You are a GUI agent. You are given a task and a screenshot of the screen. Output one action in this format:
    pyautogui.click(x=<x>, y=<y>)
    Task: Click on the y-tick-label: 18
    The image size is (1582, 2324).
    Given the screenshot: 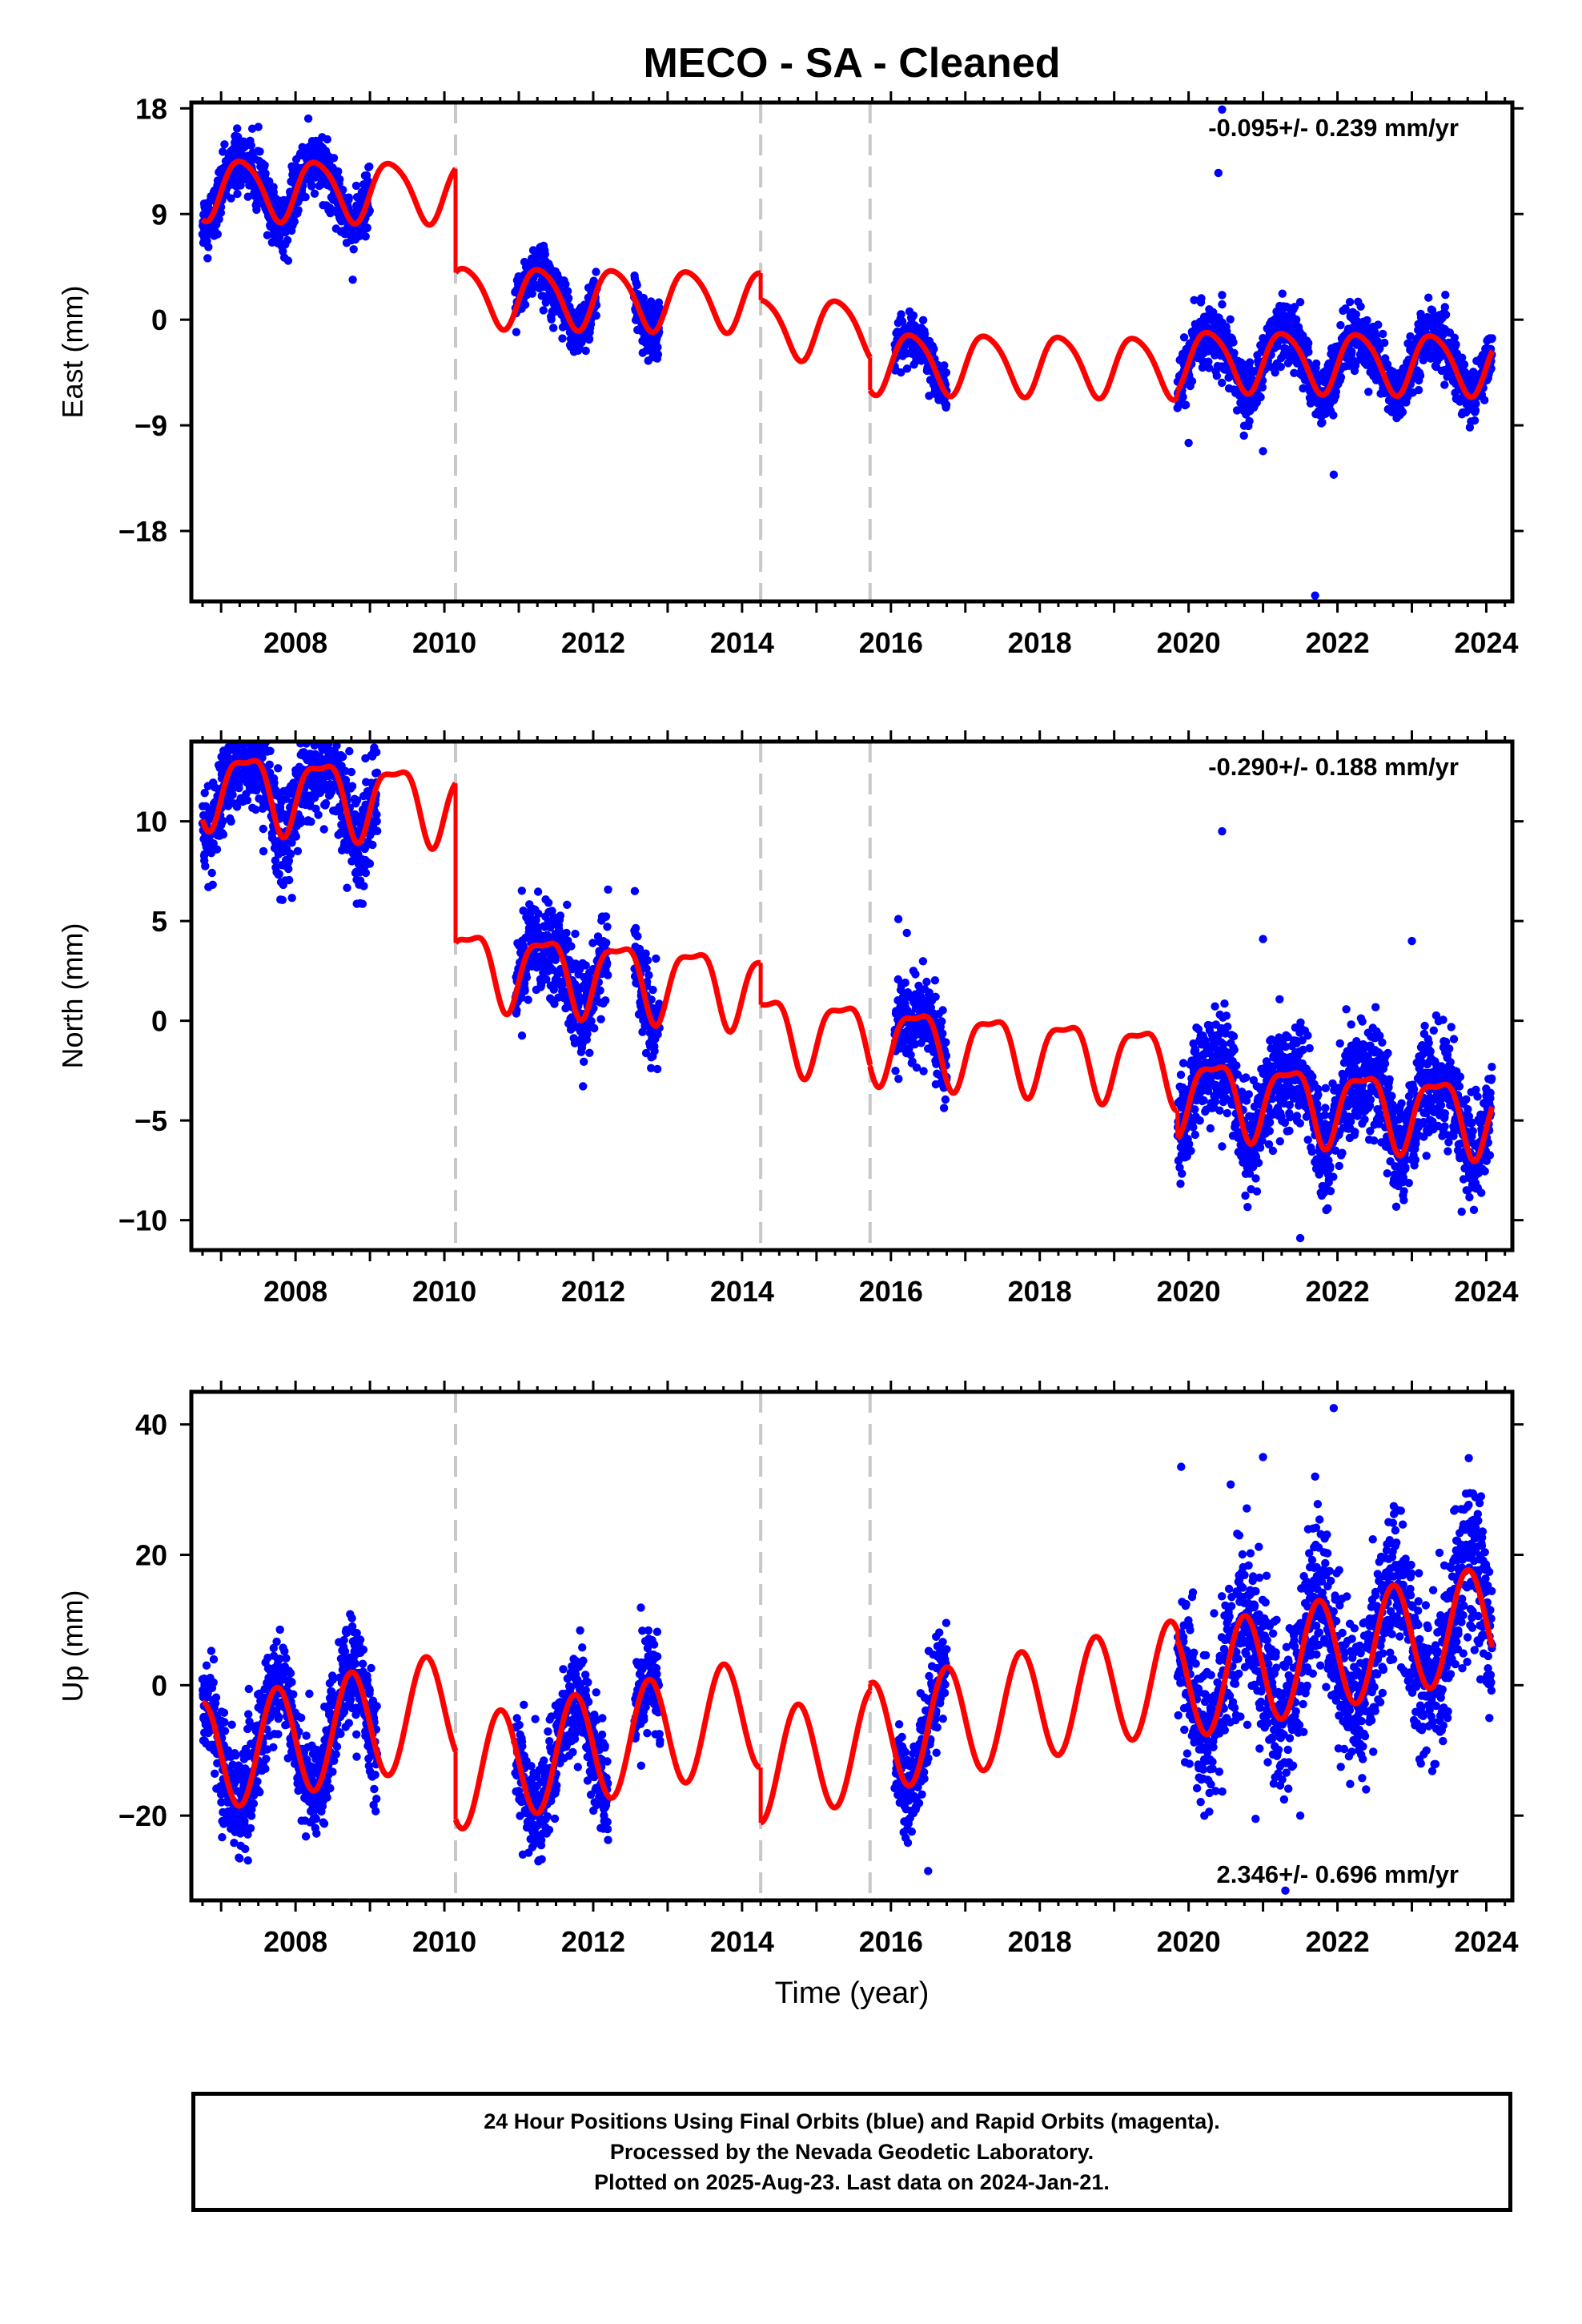 What is the action you would take?
    pyautogui.click(x=151, y=108)
    